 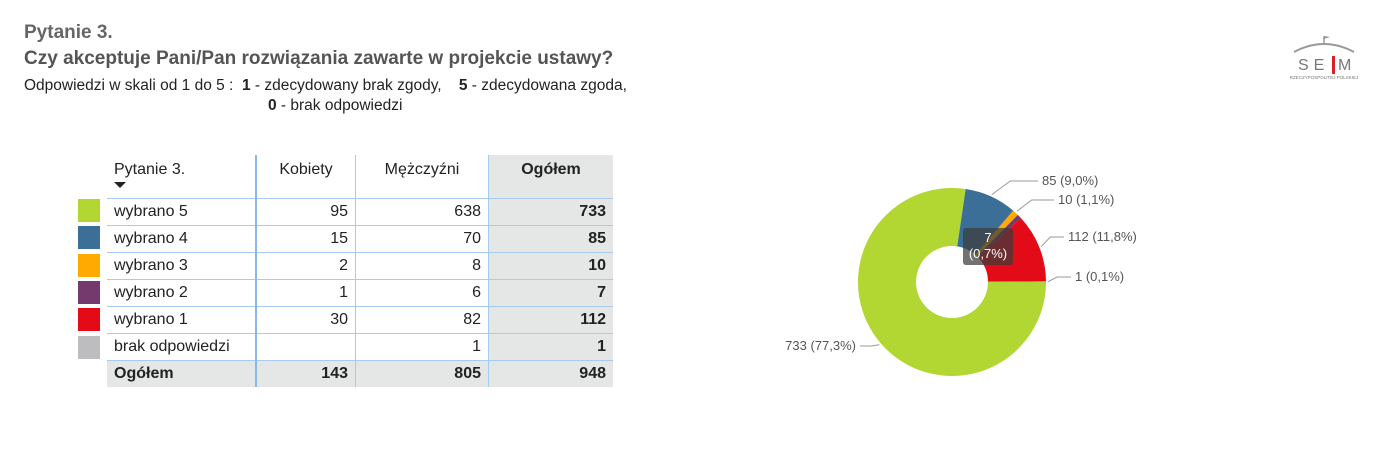 I want to click on grand-total: 948, so click(x=550, y=373).